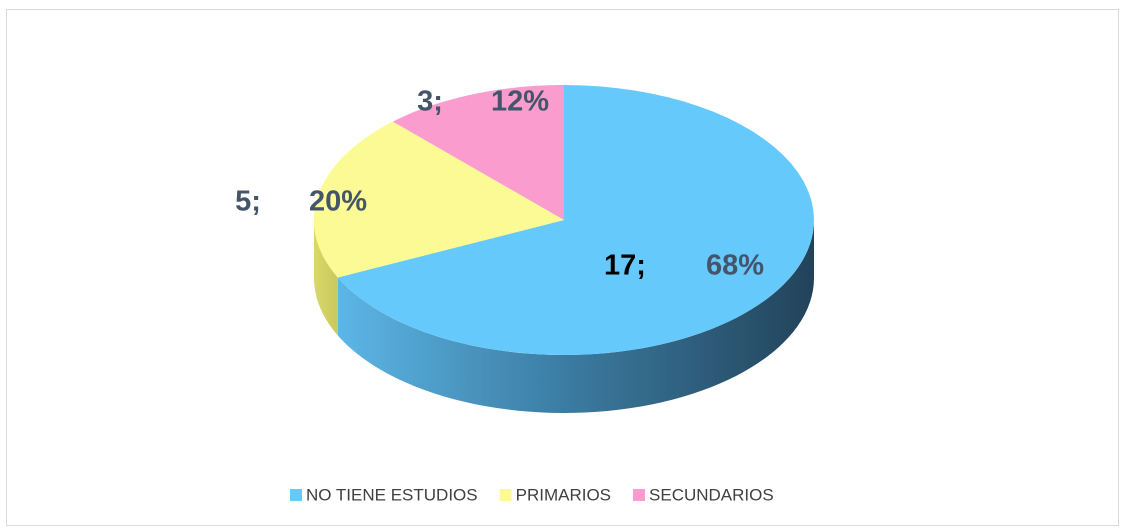  I want to click on percent-label: 68%, so click(735, 266).